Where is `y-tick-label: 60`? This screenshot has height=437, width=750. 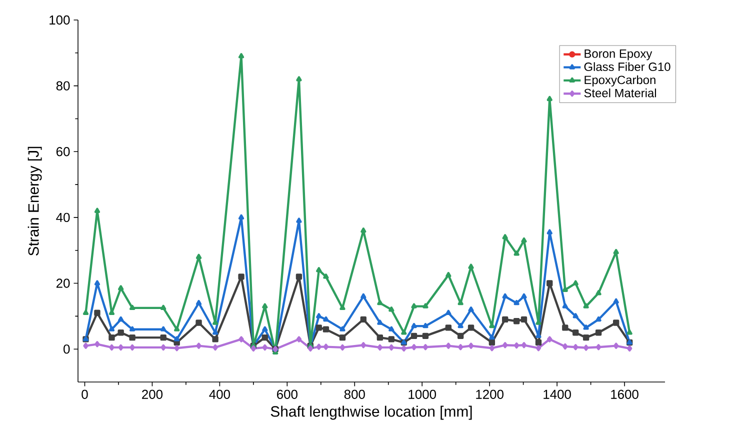
y-tick-label: 60 is located at coordinates (63, 151).